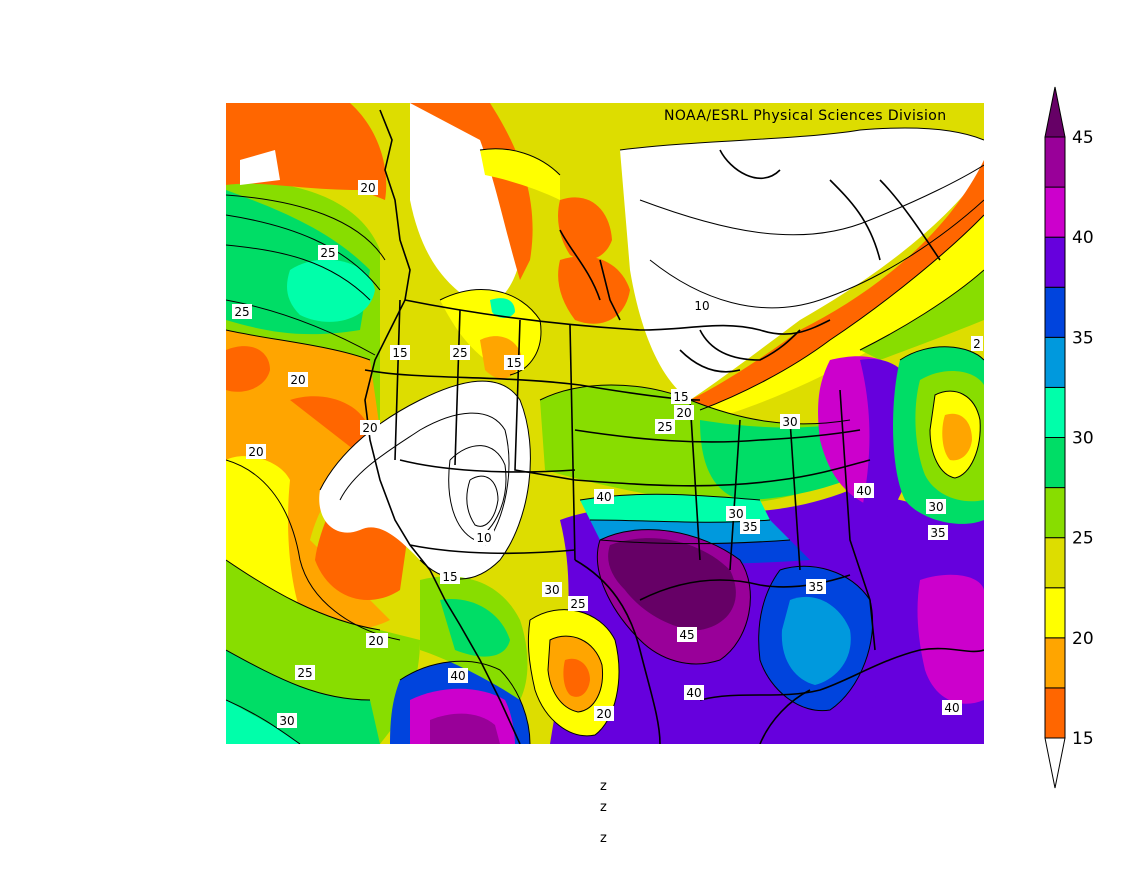 This screenshot has height=874, width=1130. I want to click on contour-label: 45, so click(686, 635).